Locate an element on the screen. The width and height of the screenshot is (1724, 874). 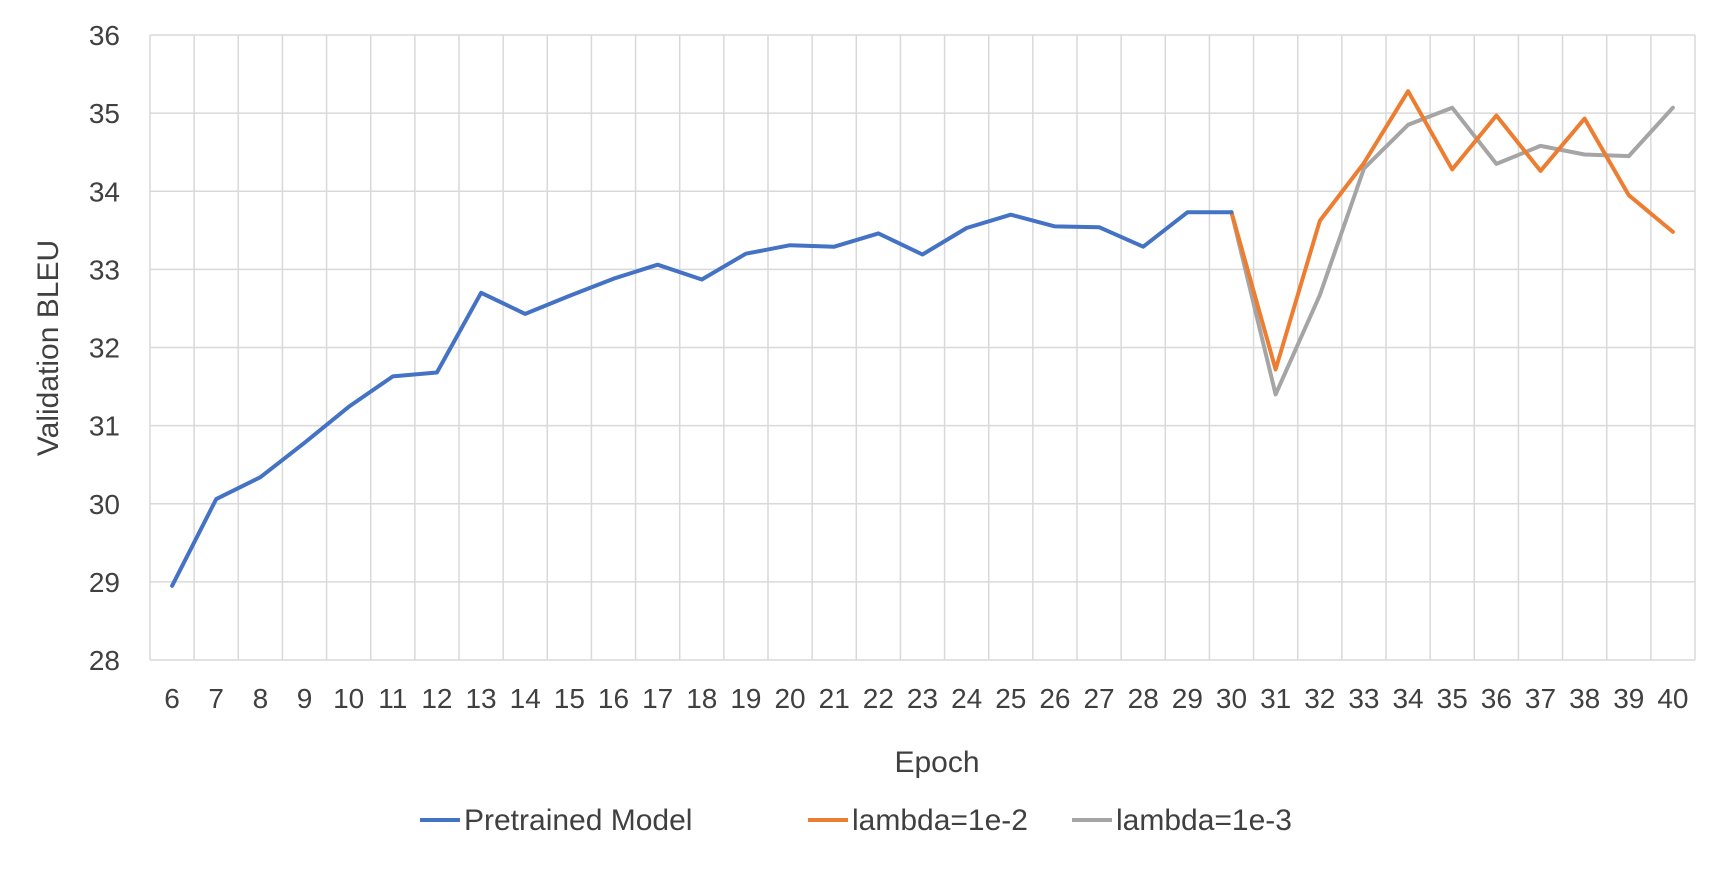
x-tick-label: 25 is located at coordinates (1010, 698).